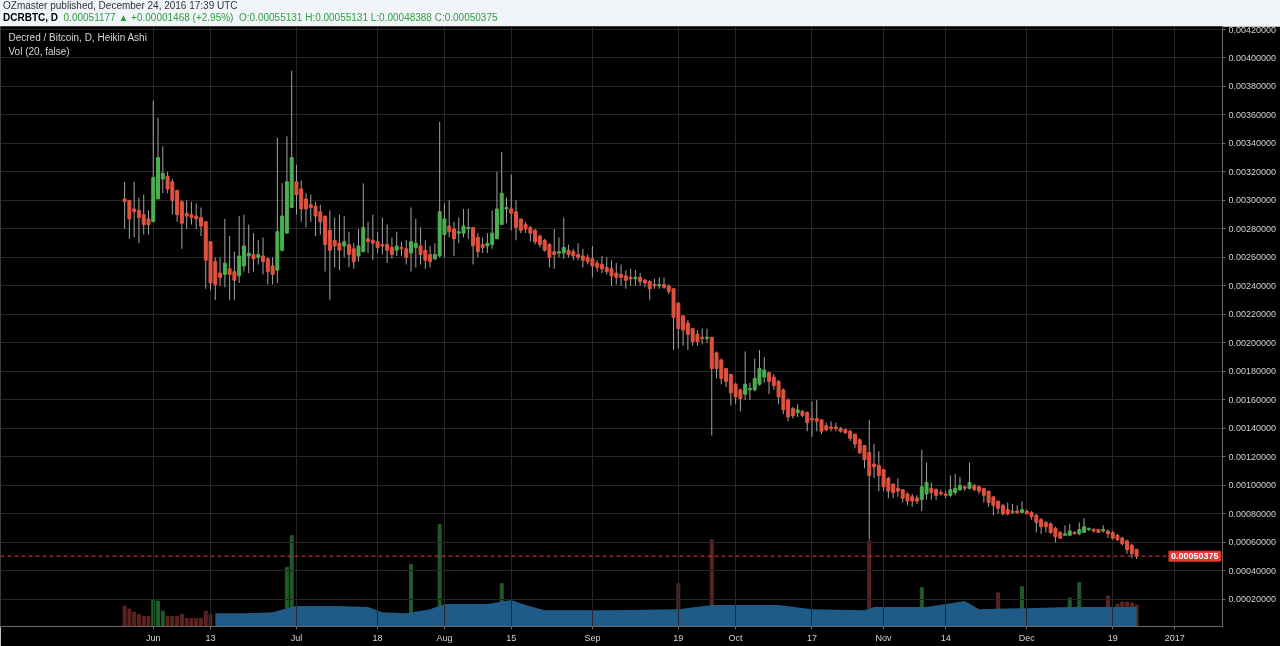 This screenshot has width=1280, height=646. I want to click on y-tick-label: 0.00060000, so click(1252, 542).